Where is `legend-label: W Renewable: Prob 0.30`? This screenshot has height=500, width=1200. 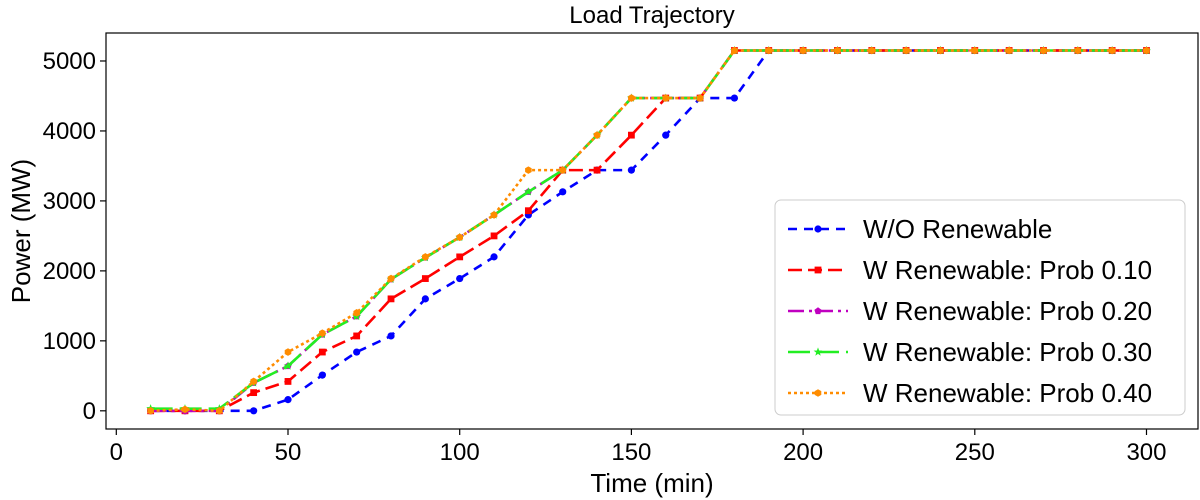
legend-label: W Renewable: Prob 0.30 is located at coordinates (1007, 352).